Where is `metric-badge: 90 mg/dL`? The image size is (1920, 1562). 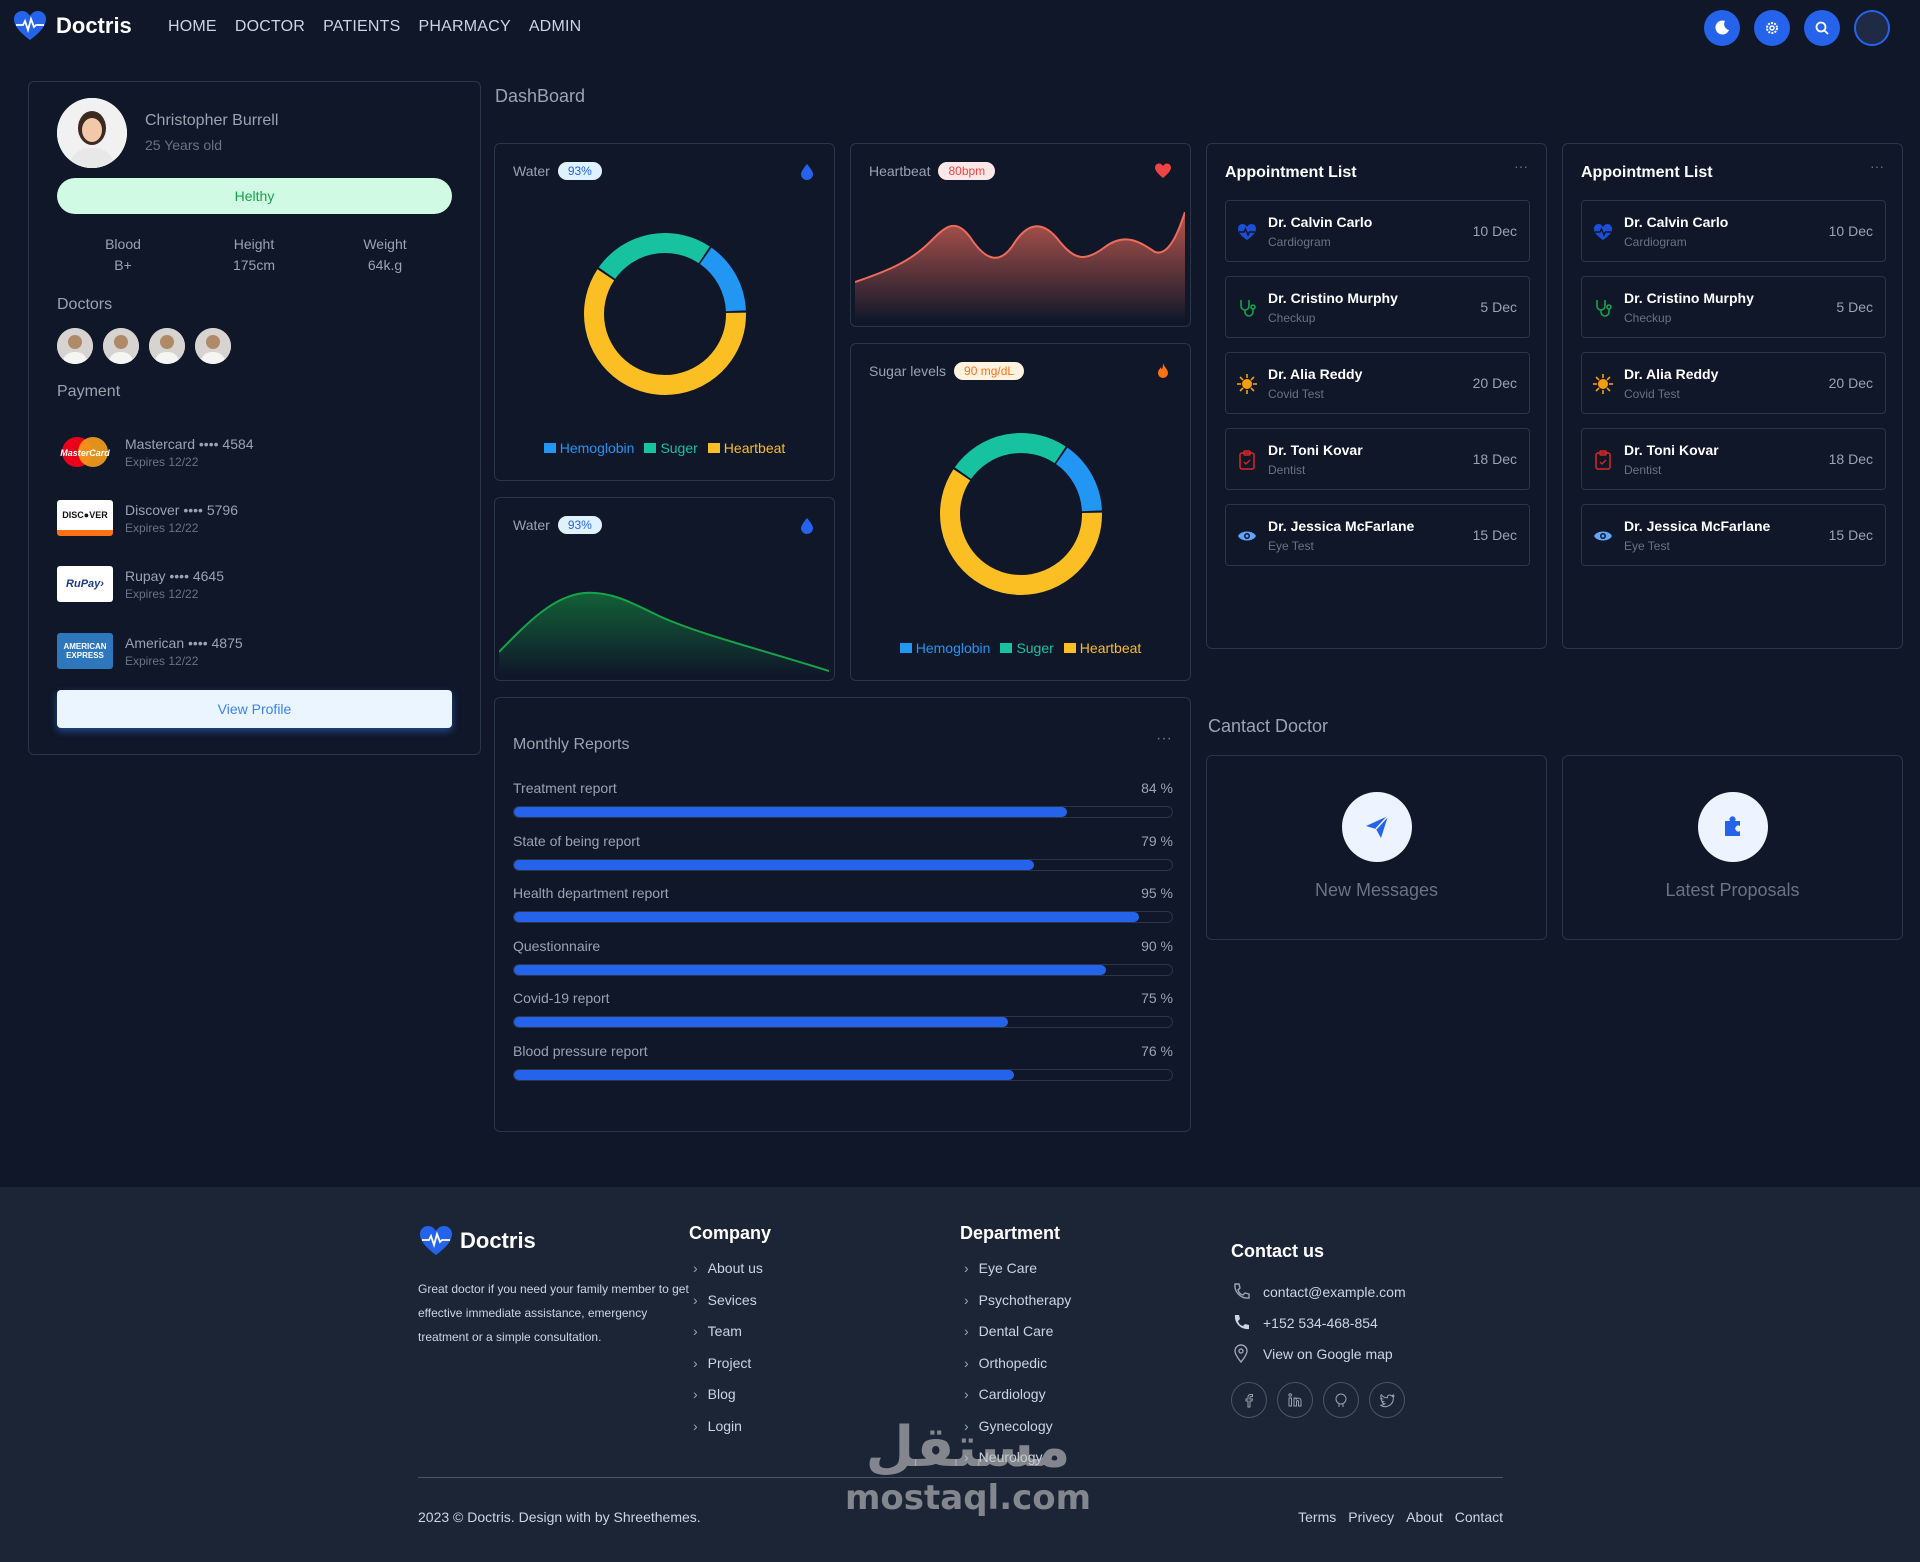
metric-badge: 90 mg/dL is located at coordinates (989, 371).